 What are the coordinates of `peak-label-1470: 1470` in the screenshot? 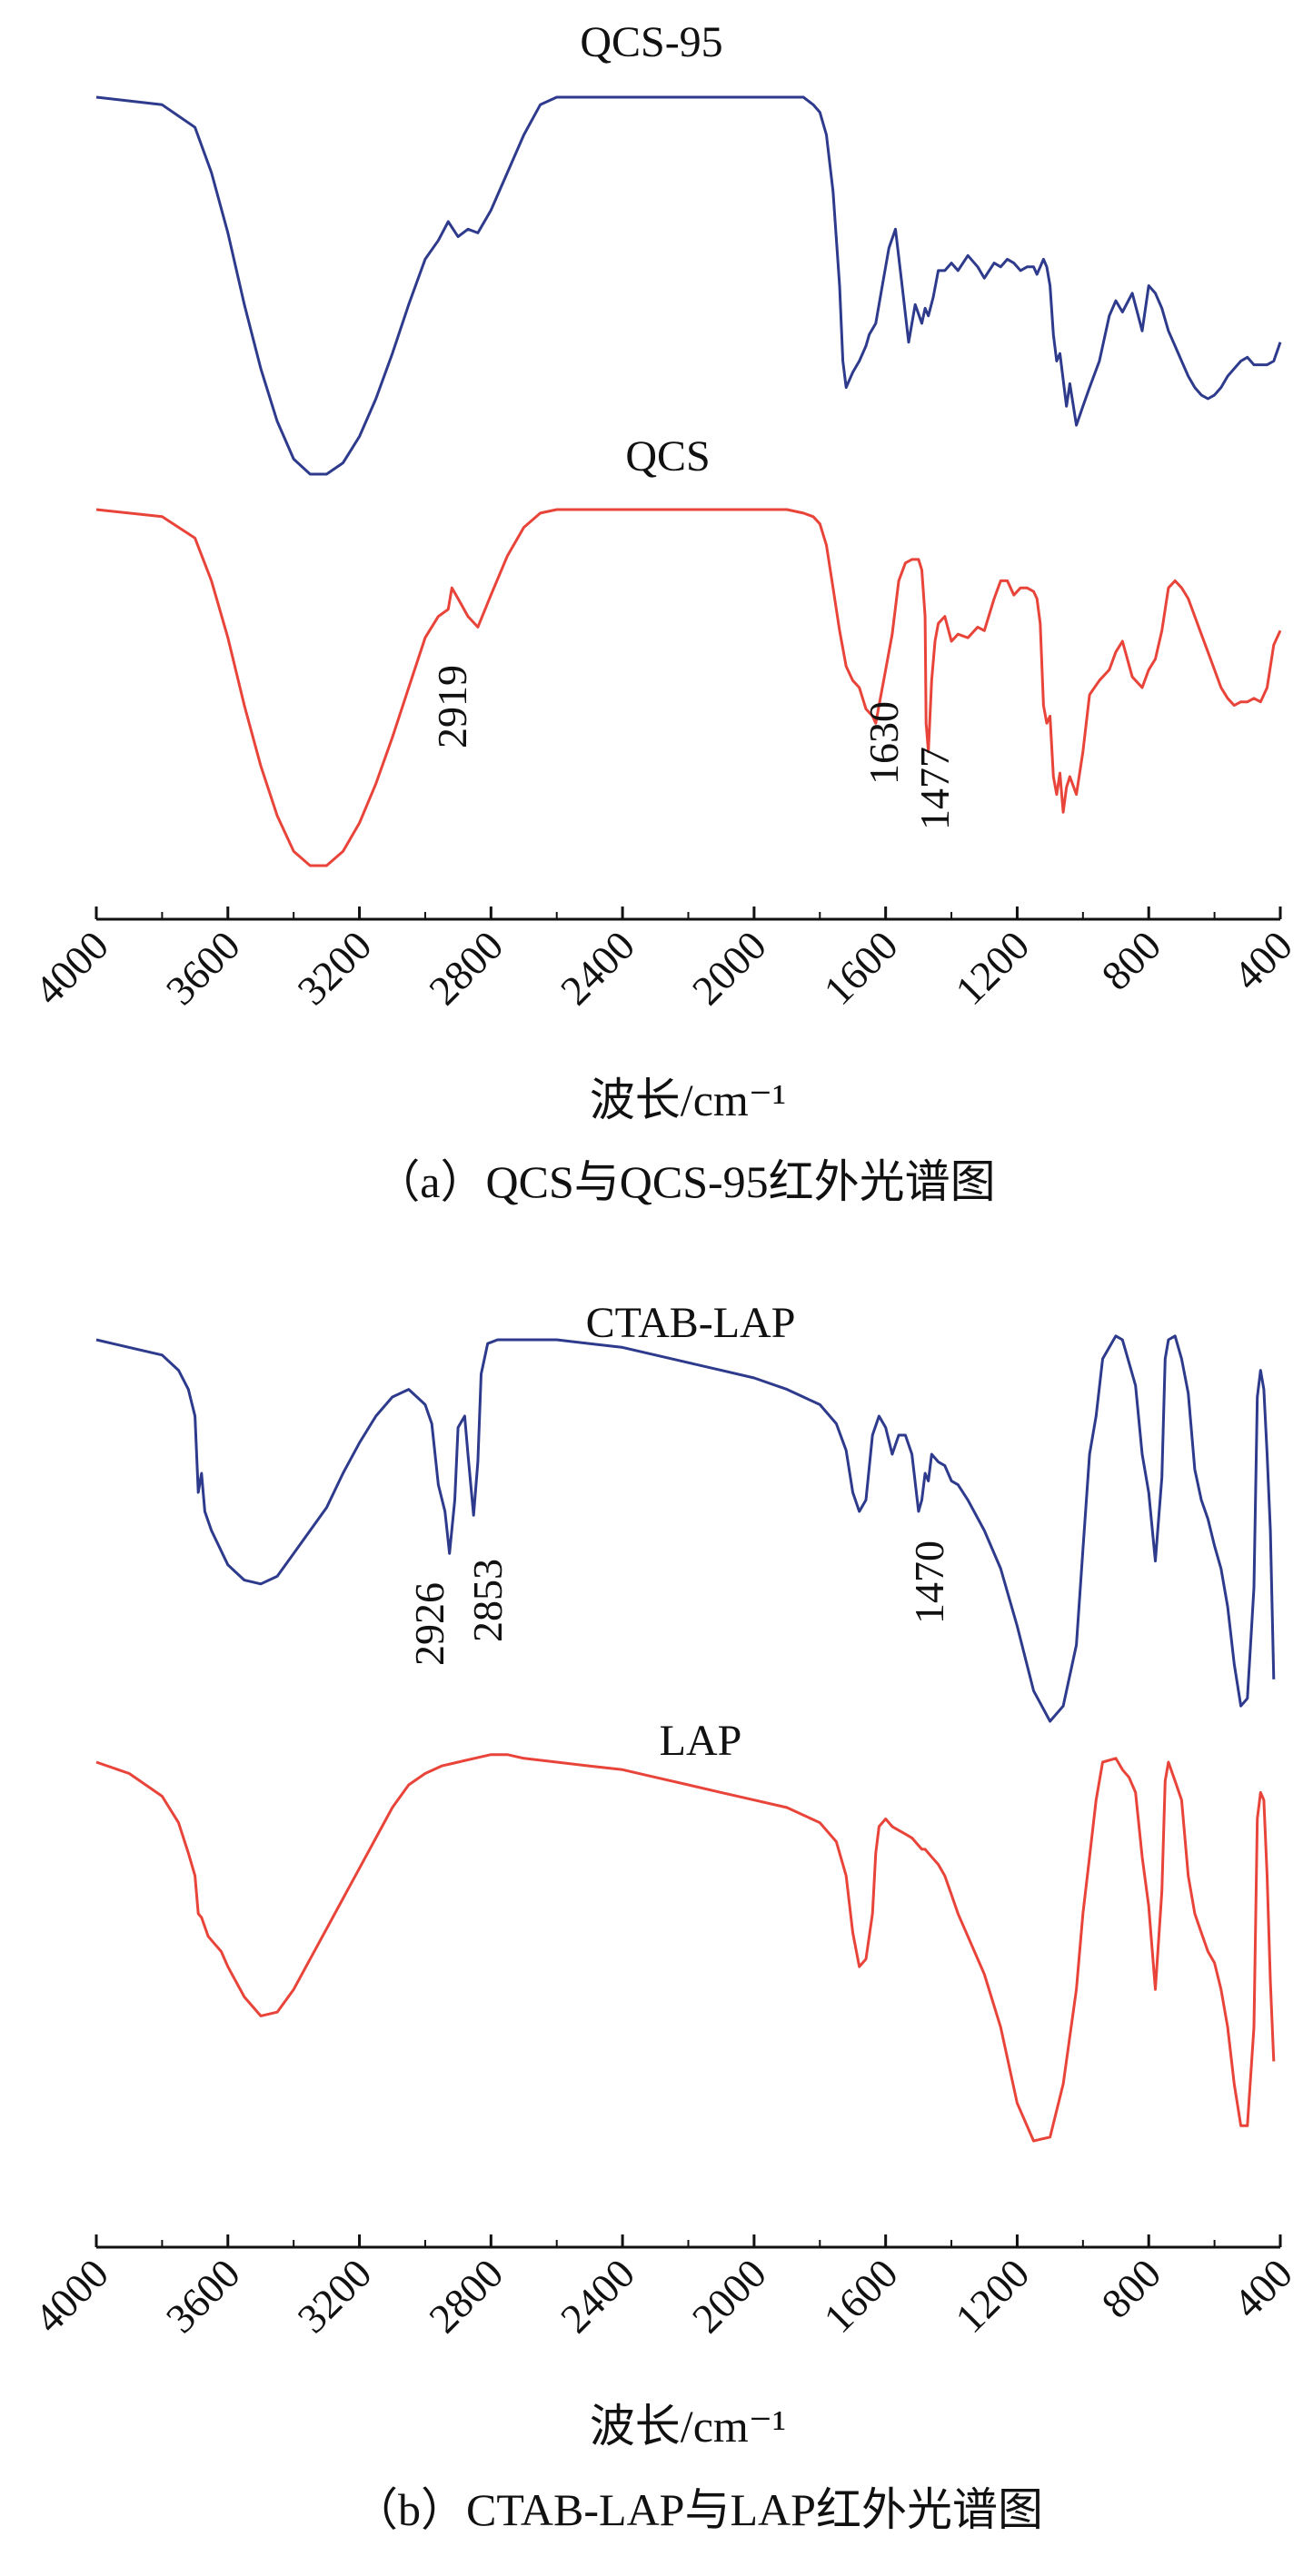 It's located at (929, 1582).